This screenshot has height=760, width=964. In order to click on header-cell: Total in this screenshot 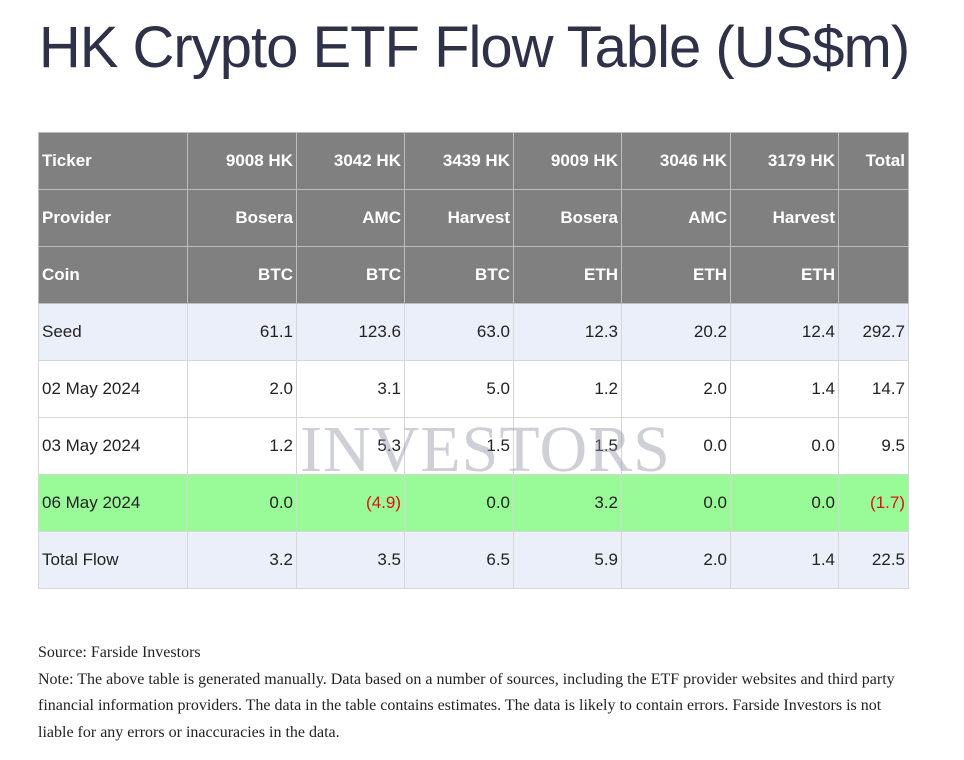, I will do `click(873, 161)`.